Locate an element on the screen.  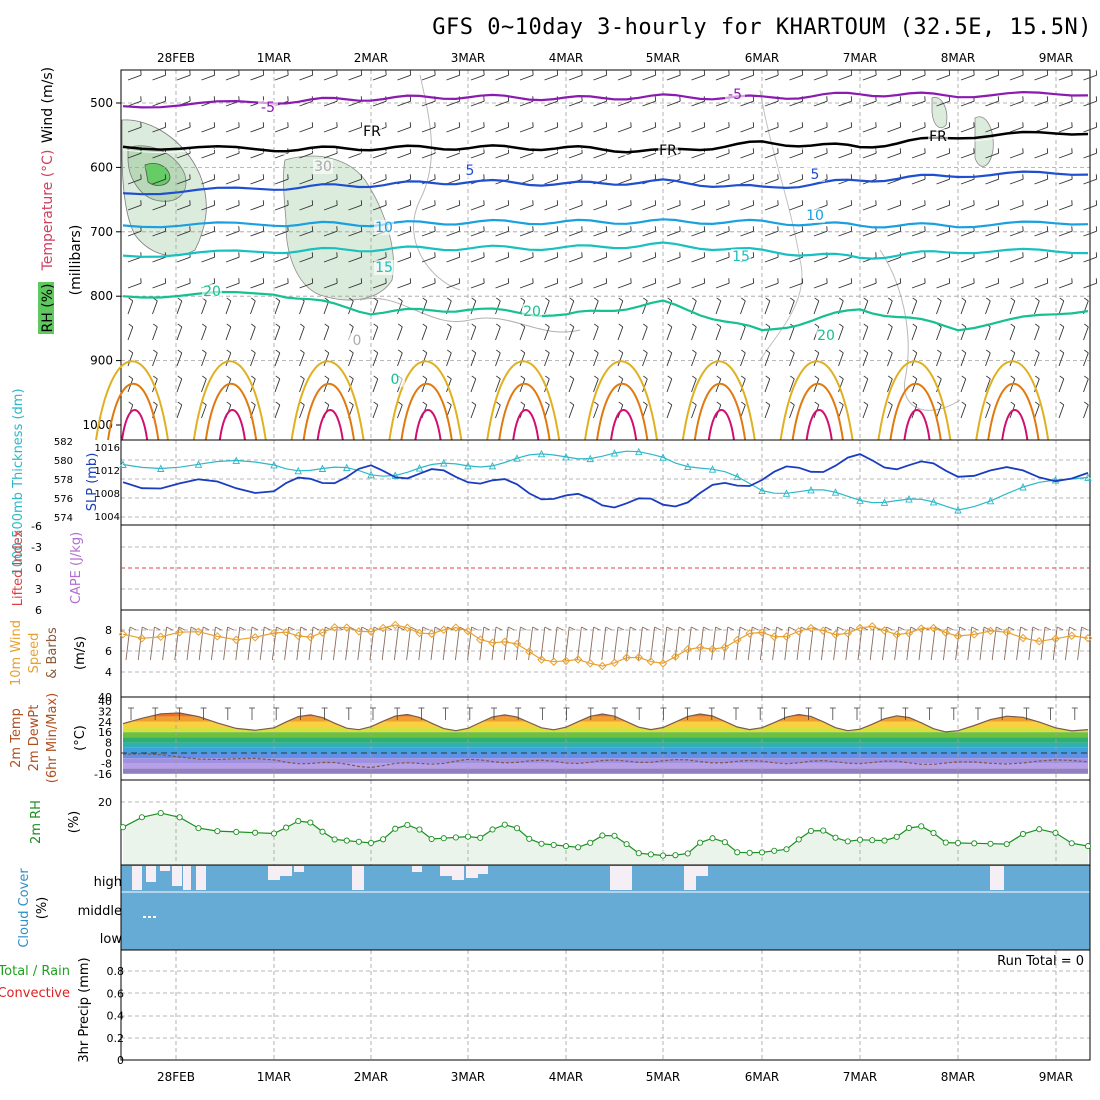
wind10m-frame is located at coordinates (605, 653).